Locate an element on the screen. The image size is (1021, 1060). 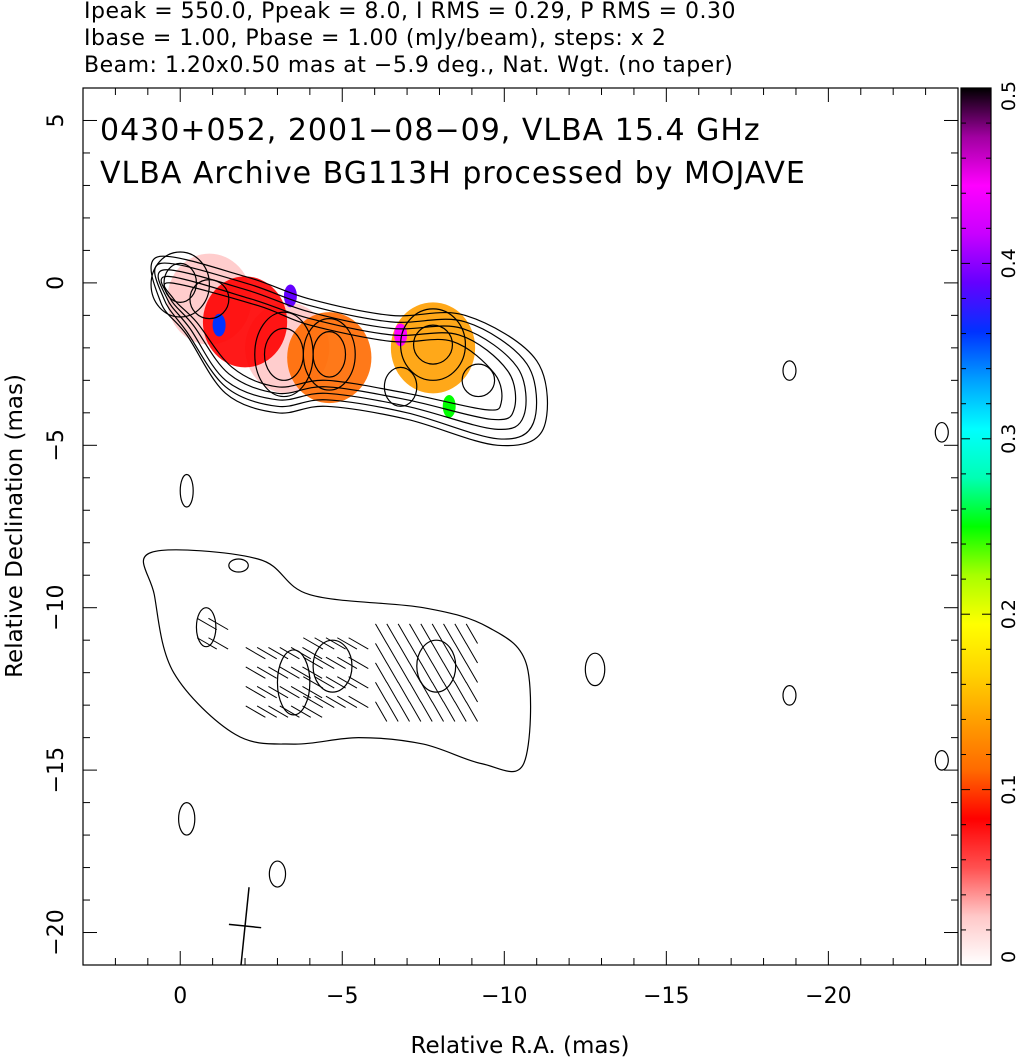
colorbar-tick-label: 0 is located at coordinates (1009, 957).